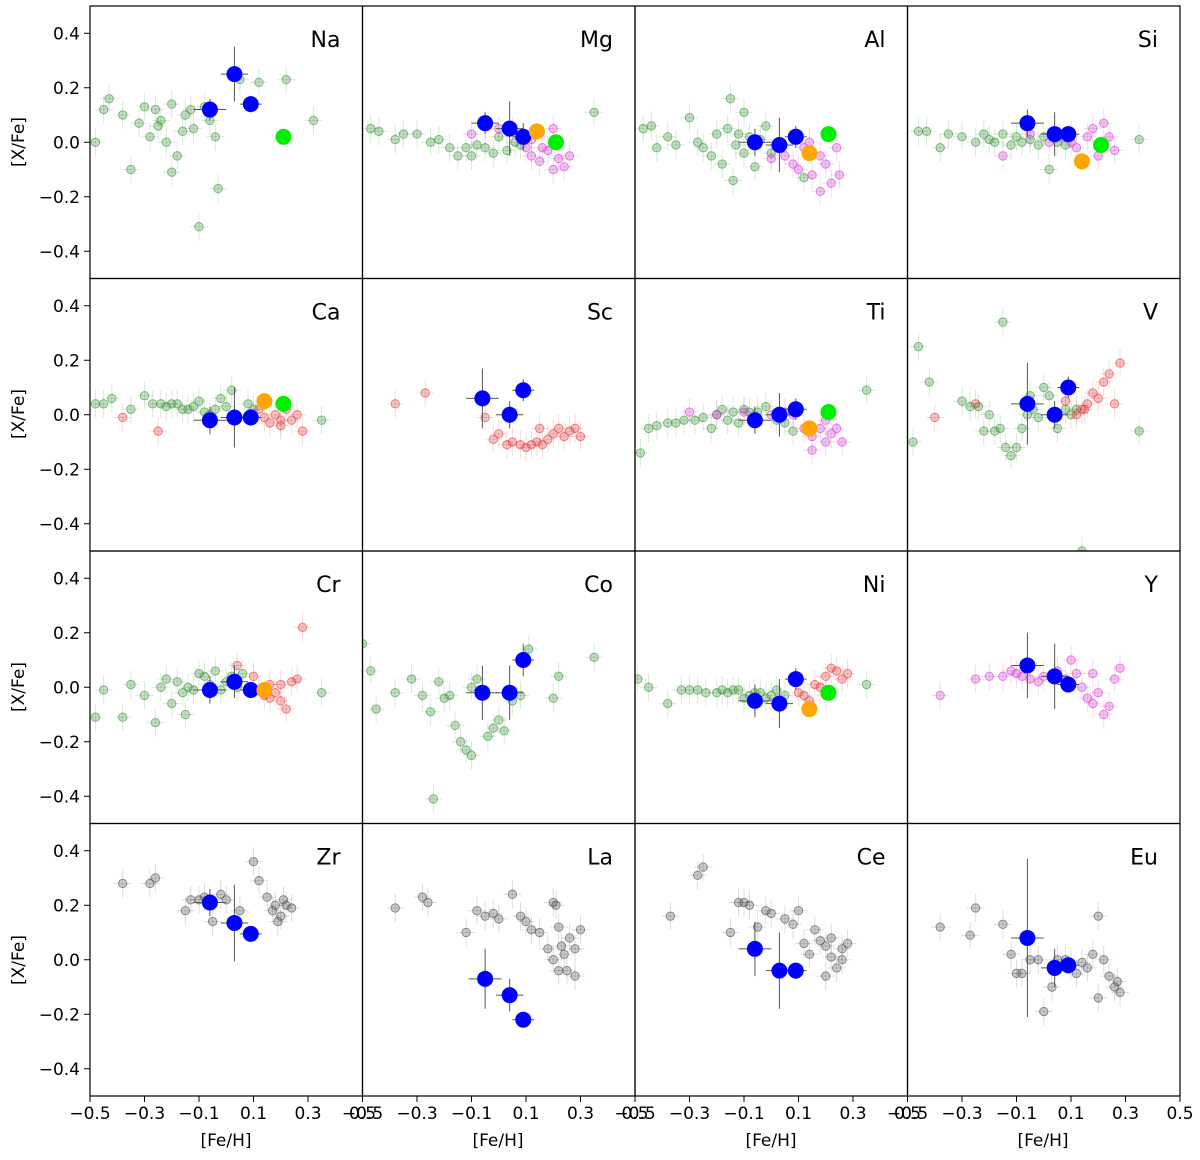  What do you see at coordinates (501, 988) in the screenshot?
I see `main-series` at bounding box center [501, 988].